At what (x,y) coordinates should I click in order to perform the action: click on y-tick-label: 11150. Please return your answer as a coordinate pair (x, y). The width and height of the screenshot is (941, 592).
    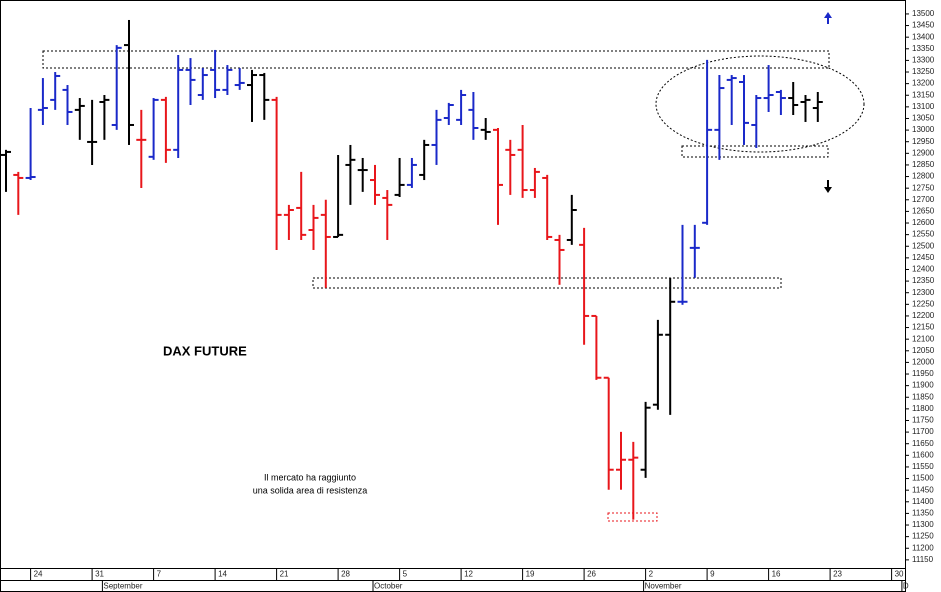
    Looking at the image, I should click on (923, 559).